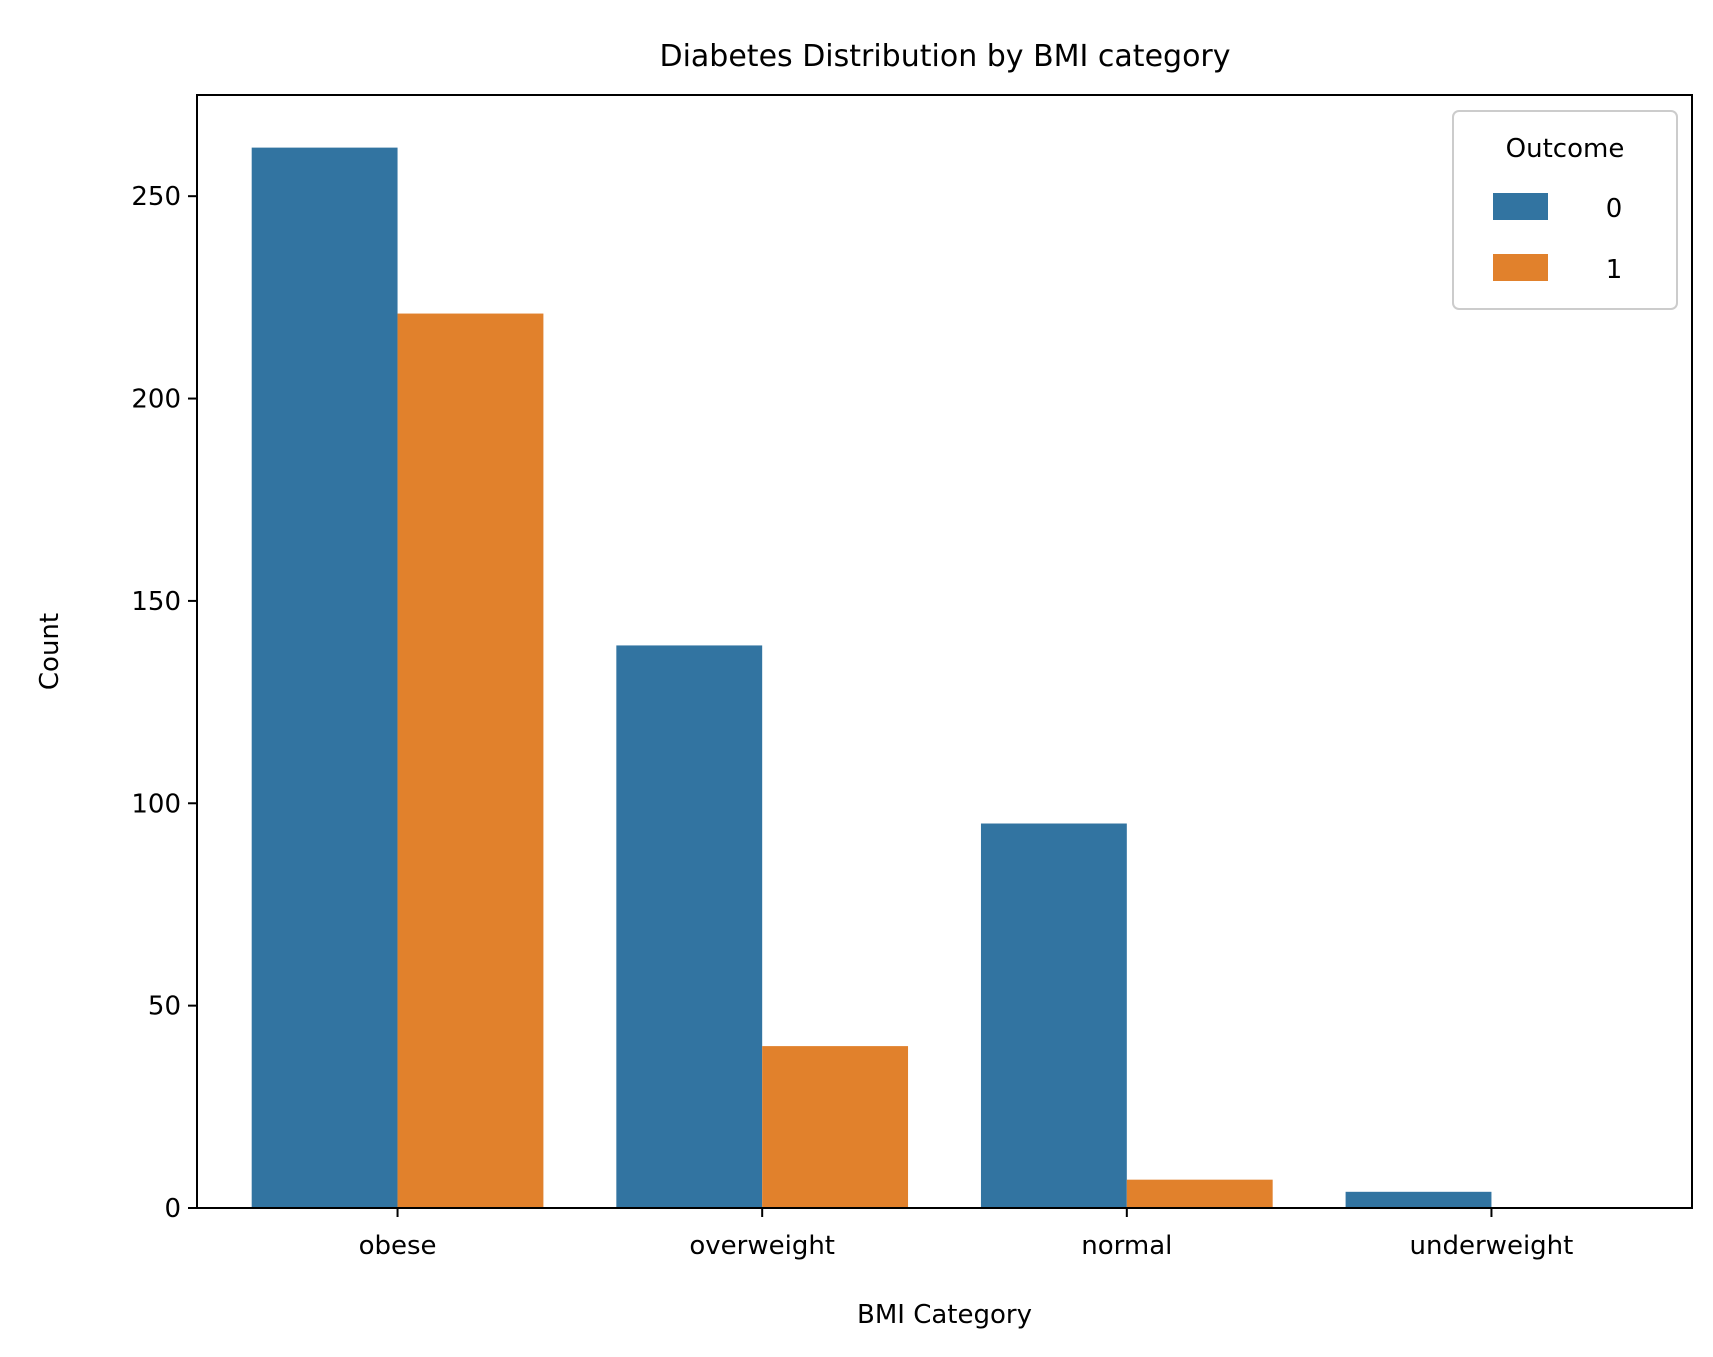  I want to click on chart-title: Diabetes Distribution by BMI category, so click(944, 56).